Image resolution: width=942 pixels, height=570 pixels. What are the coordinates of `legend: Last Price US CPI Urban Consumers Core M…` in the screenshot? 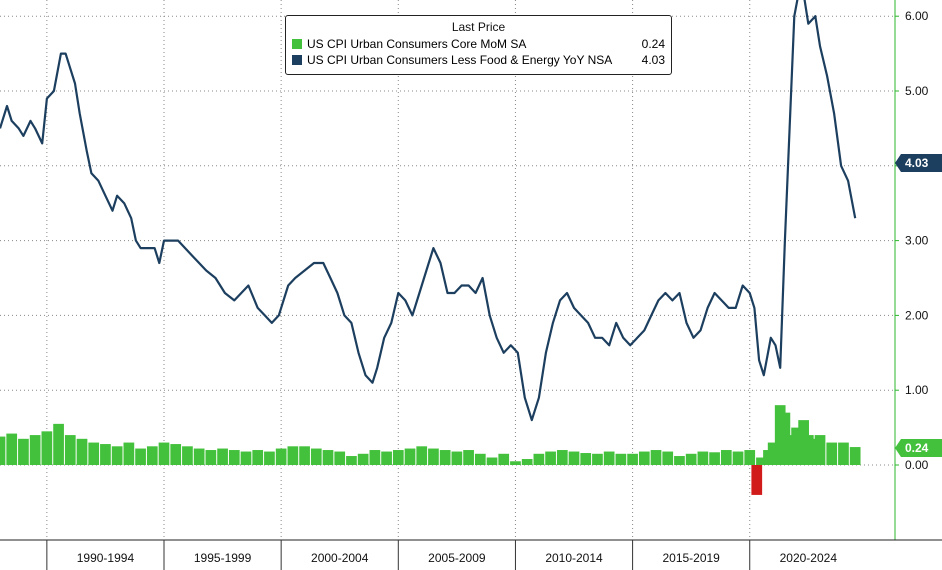 It's located at (478, 45).